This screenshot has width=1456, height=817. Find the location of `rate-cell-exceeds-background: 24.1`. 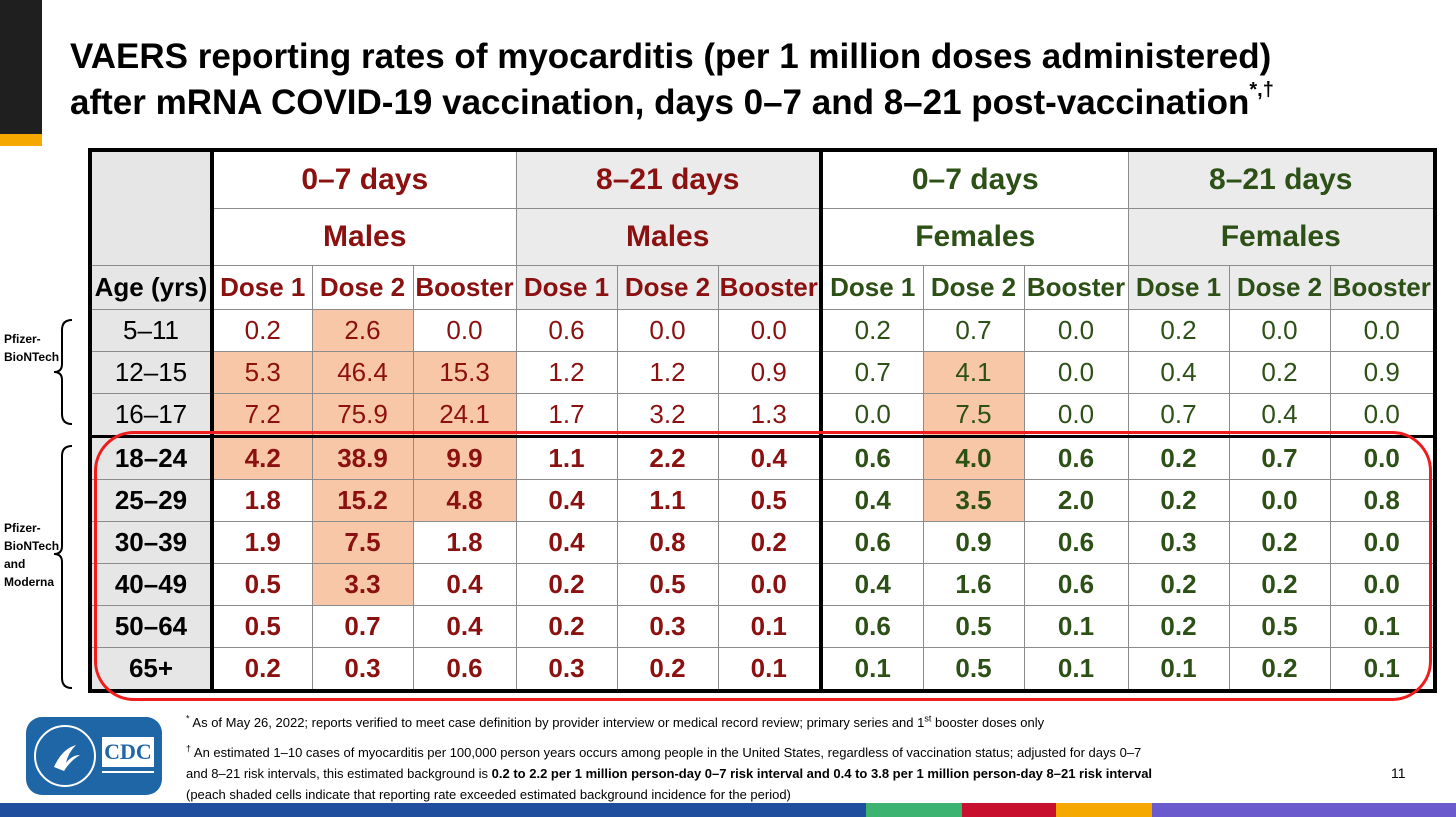

rate-cell-exceeds-background: 24.1 is located at coordinates (464, 415).